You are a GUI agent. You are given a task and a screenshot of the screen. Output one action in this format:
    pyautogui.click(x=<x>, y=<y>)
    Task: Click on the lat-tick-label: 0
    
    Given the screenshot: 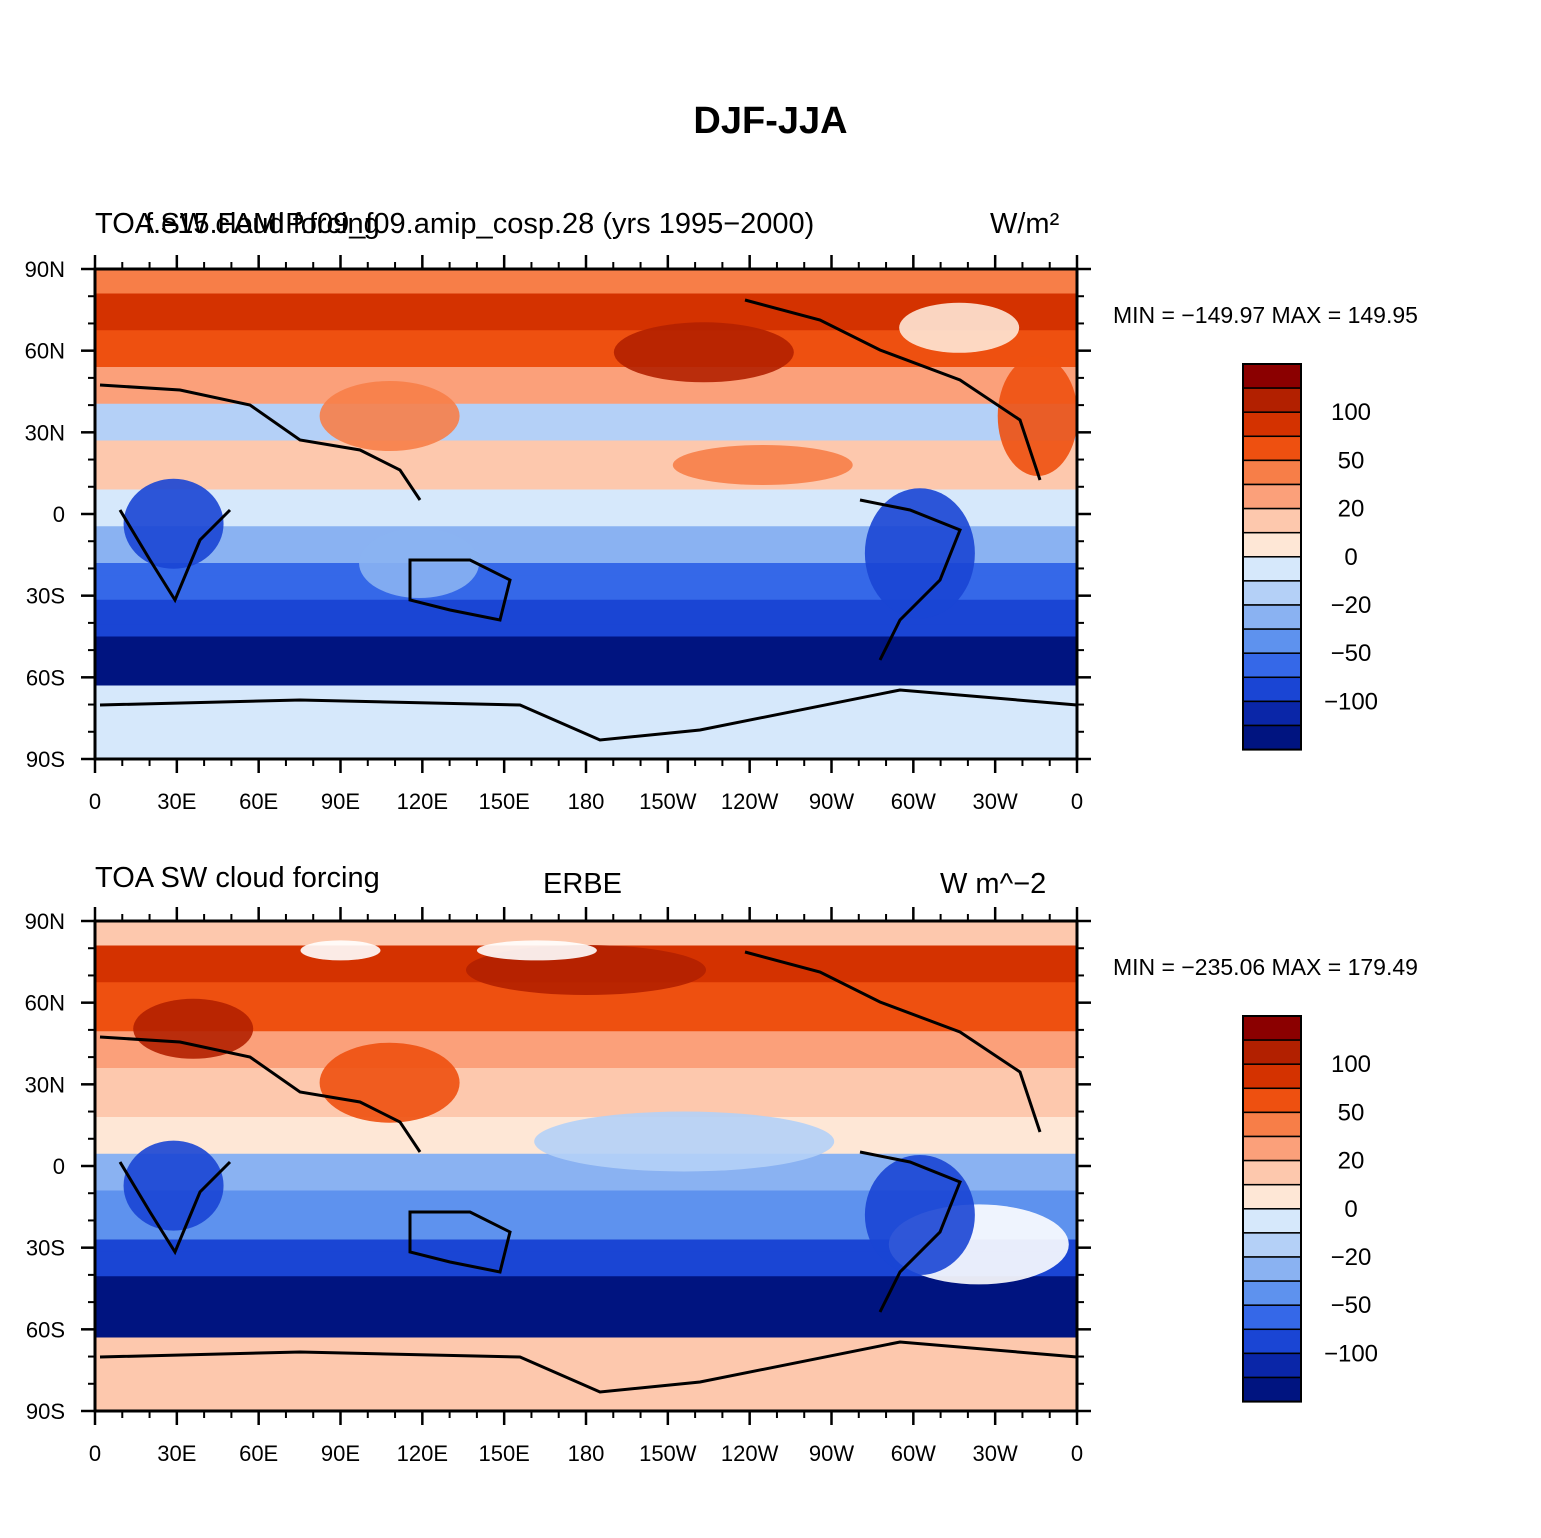 What is the action you would take?
    pyautogui.click(x=59, y=1166)
    